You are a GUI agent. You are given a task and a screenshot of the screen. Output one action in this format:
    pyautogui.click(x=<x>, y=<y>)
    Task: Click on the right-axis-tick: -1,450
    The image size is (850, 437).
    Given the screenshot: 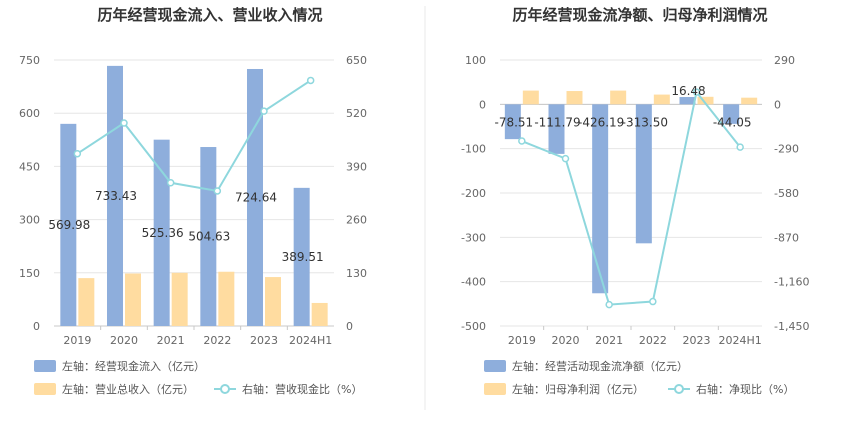 What is the action you would take?
    pyautogui.click(x=791, y=326)
    